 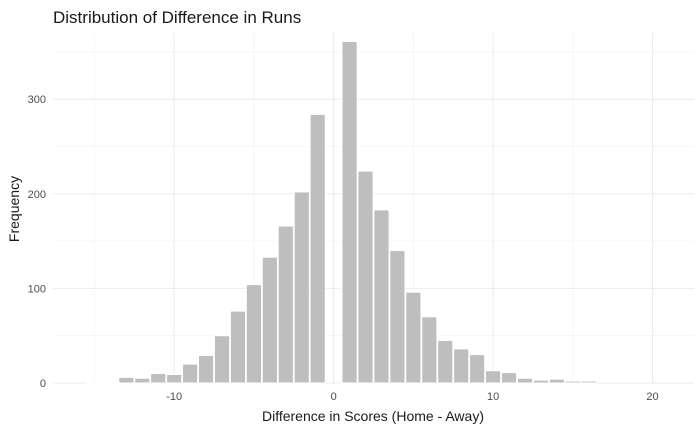 What do you see at coordinates (14, 209) in the screenshot?
I see `y-axis-label: Frequency` at bounding box center [14, 209].